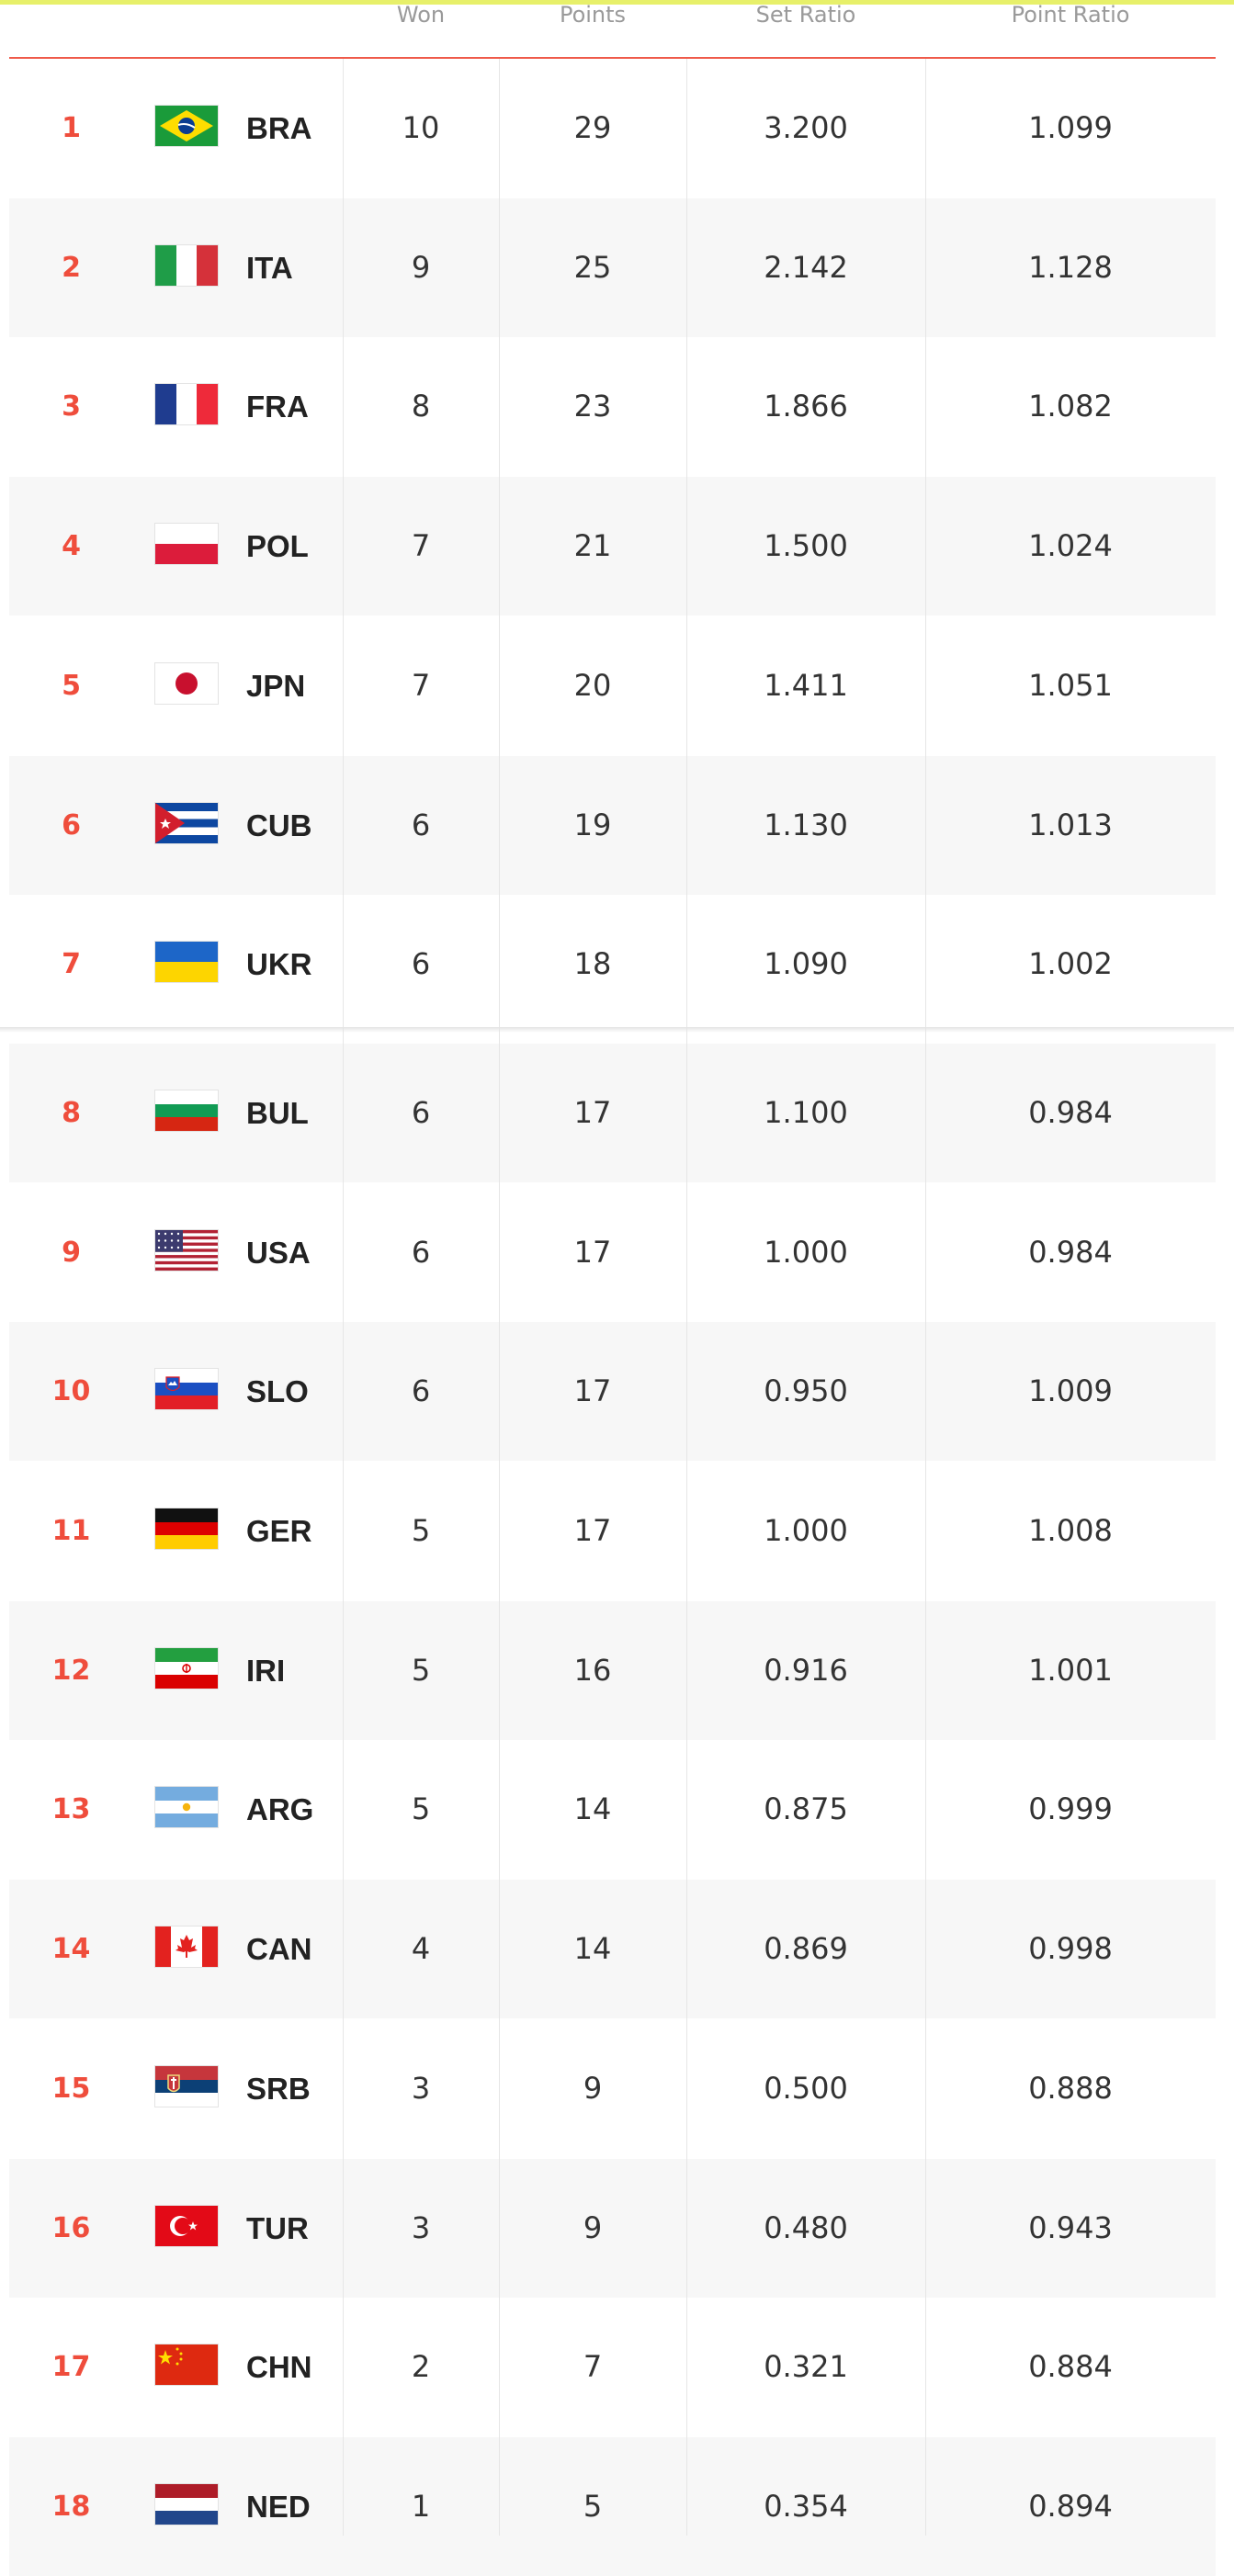 The width and height of the screenshot is (1234, 2576). I want to click on header-point-ratio: Point Ratio, so click(1070, 15).